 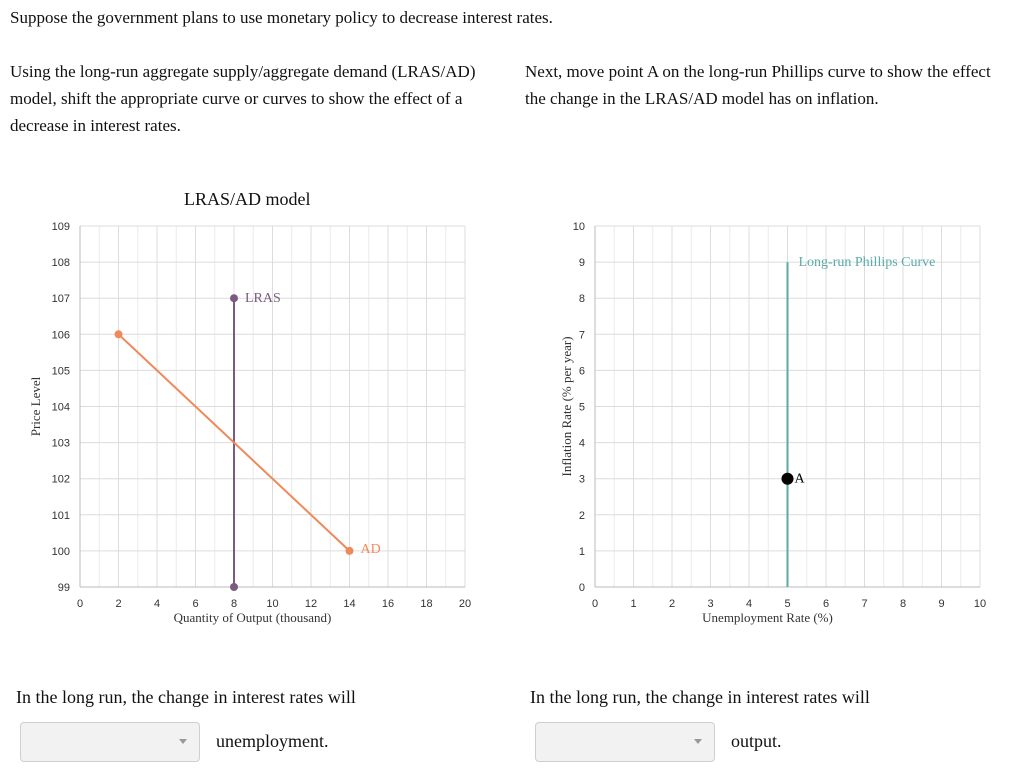 What do you see at coordinates (35, 406) in the screenshot?
I see `y-axis-label: Price Level` at bounding box center [35, 406].